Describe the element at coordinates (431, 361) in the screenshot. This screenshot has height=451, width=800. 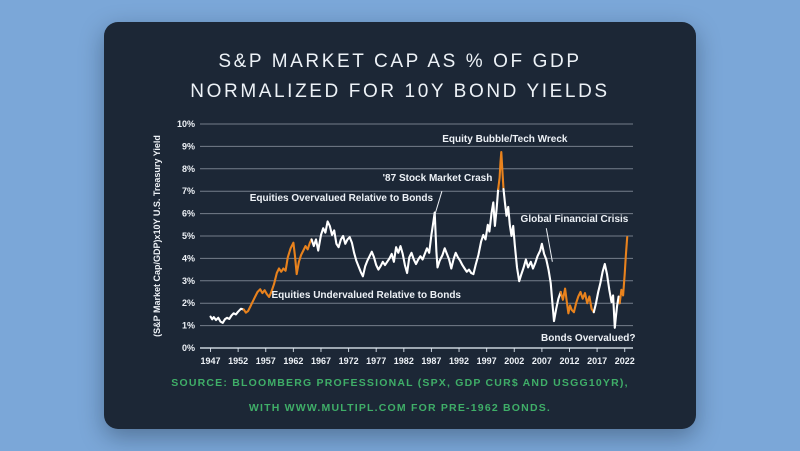
I see `x-tick-label: 1987` at that location.